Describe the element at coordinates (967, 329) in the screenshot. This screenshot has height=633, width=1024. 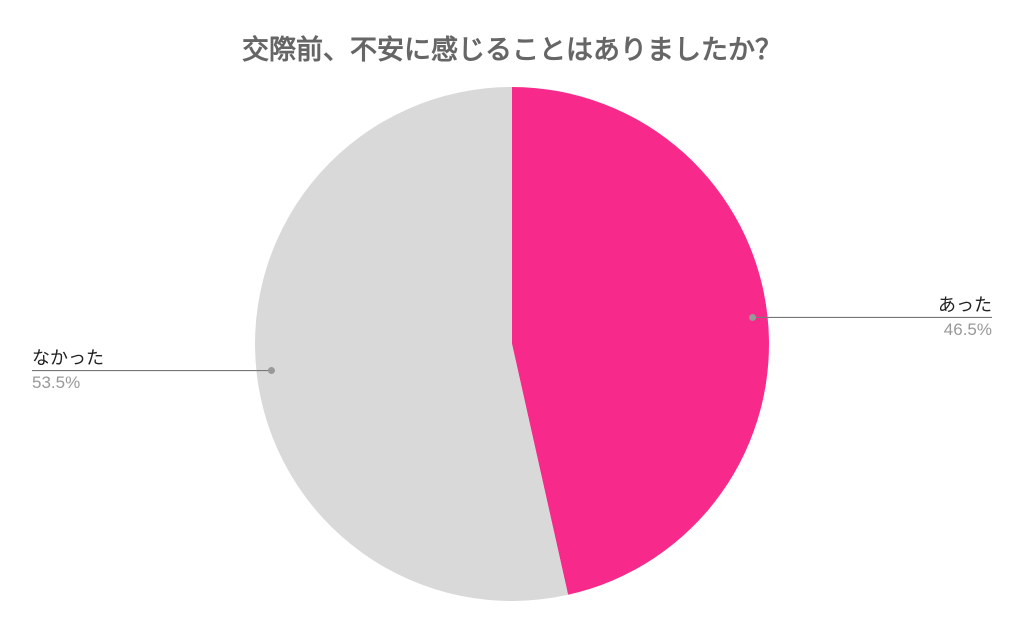
I see `value-atta: 46.5%` at that location.